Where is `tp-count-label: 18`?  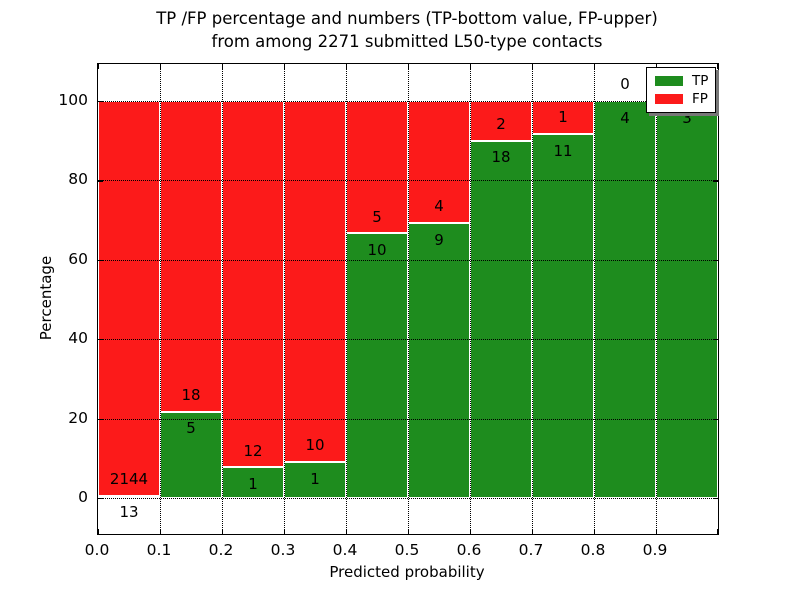 tp-count-label: 18 is located at coordinates (501, 157).